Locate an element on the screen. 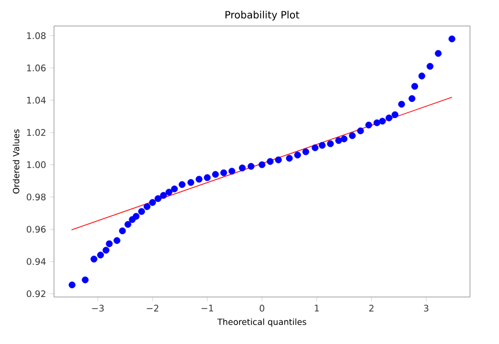 This screenshot has width=499, height=344. y-tick-label: 0.96 is located at coordinates (36, 229).